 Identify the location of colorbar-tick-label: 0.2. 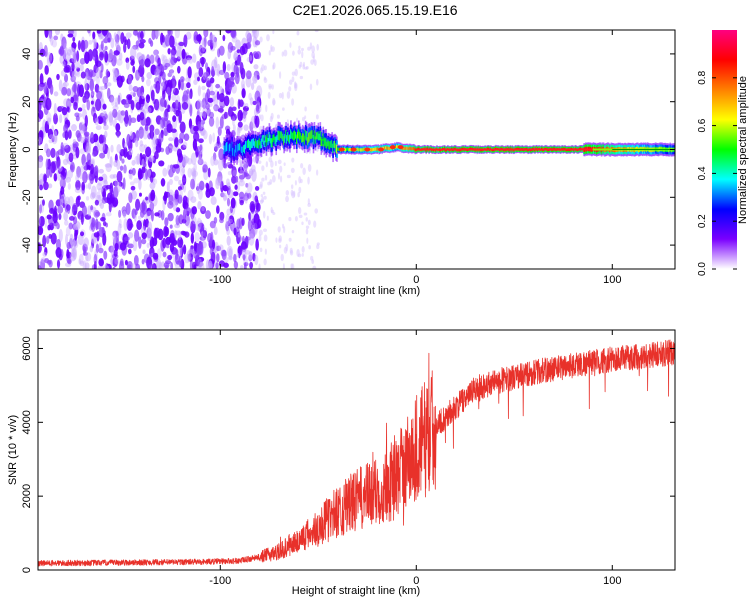
(702, 221).